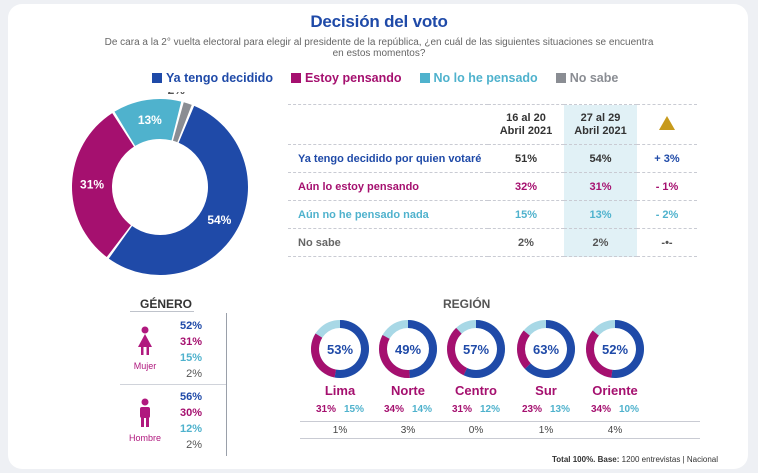  Describe the element at coordinates (190, 429) in the screenshot. I see `gender-value: 12%` at that location.